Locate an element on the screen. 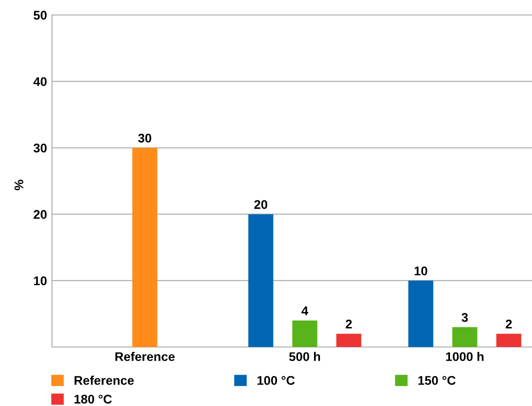 Image resolution: width=532 pixels, height=406 pixels. y-tick-label: 20 is located at coordinates (40, 214).